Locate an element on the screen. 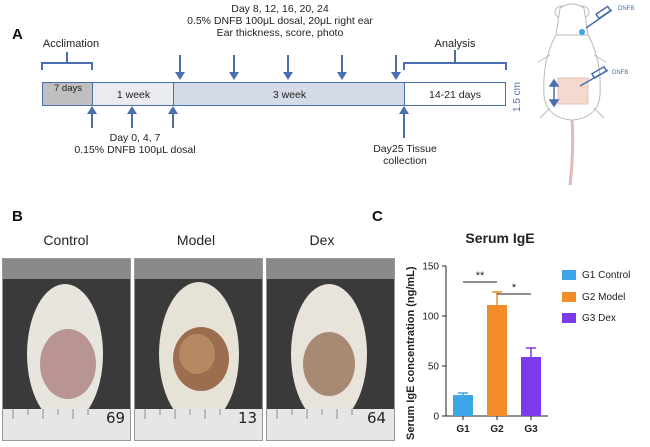 This screenshot has width=650, height=447. caption-model: Model is located at coordinates (196, 240).